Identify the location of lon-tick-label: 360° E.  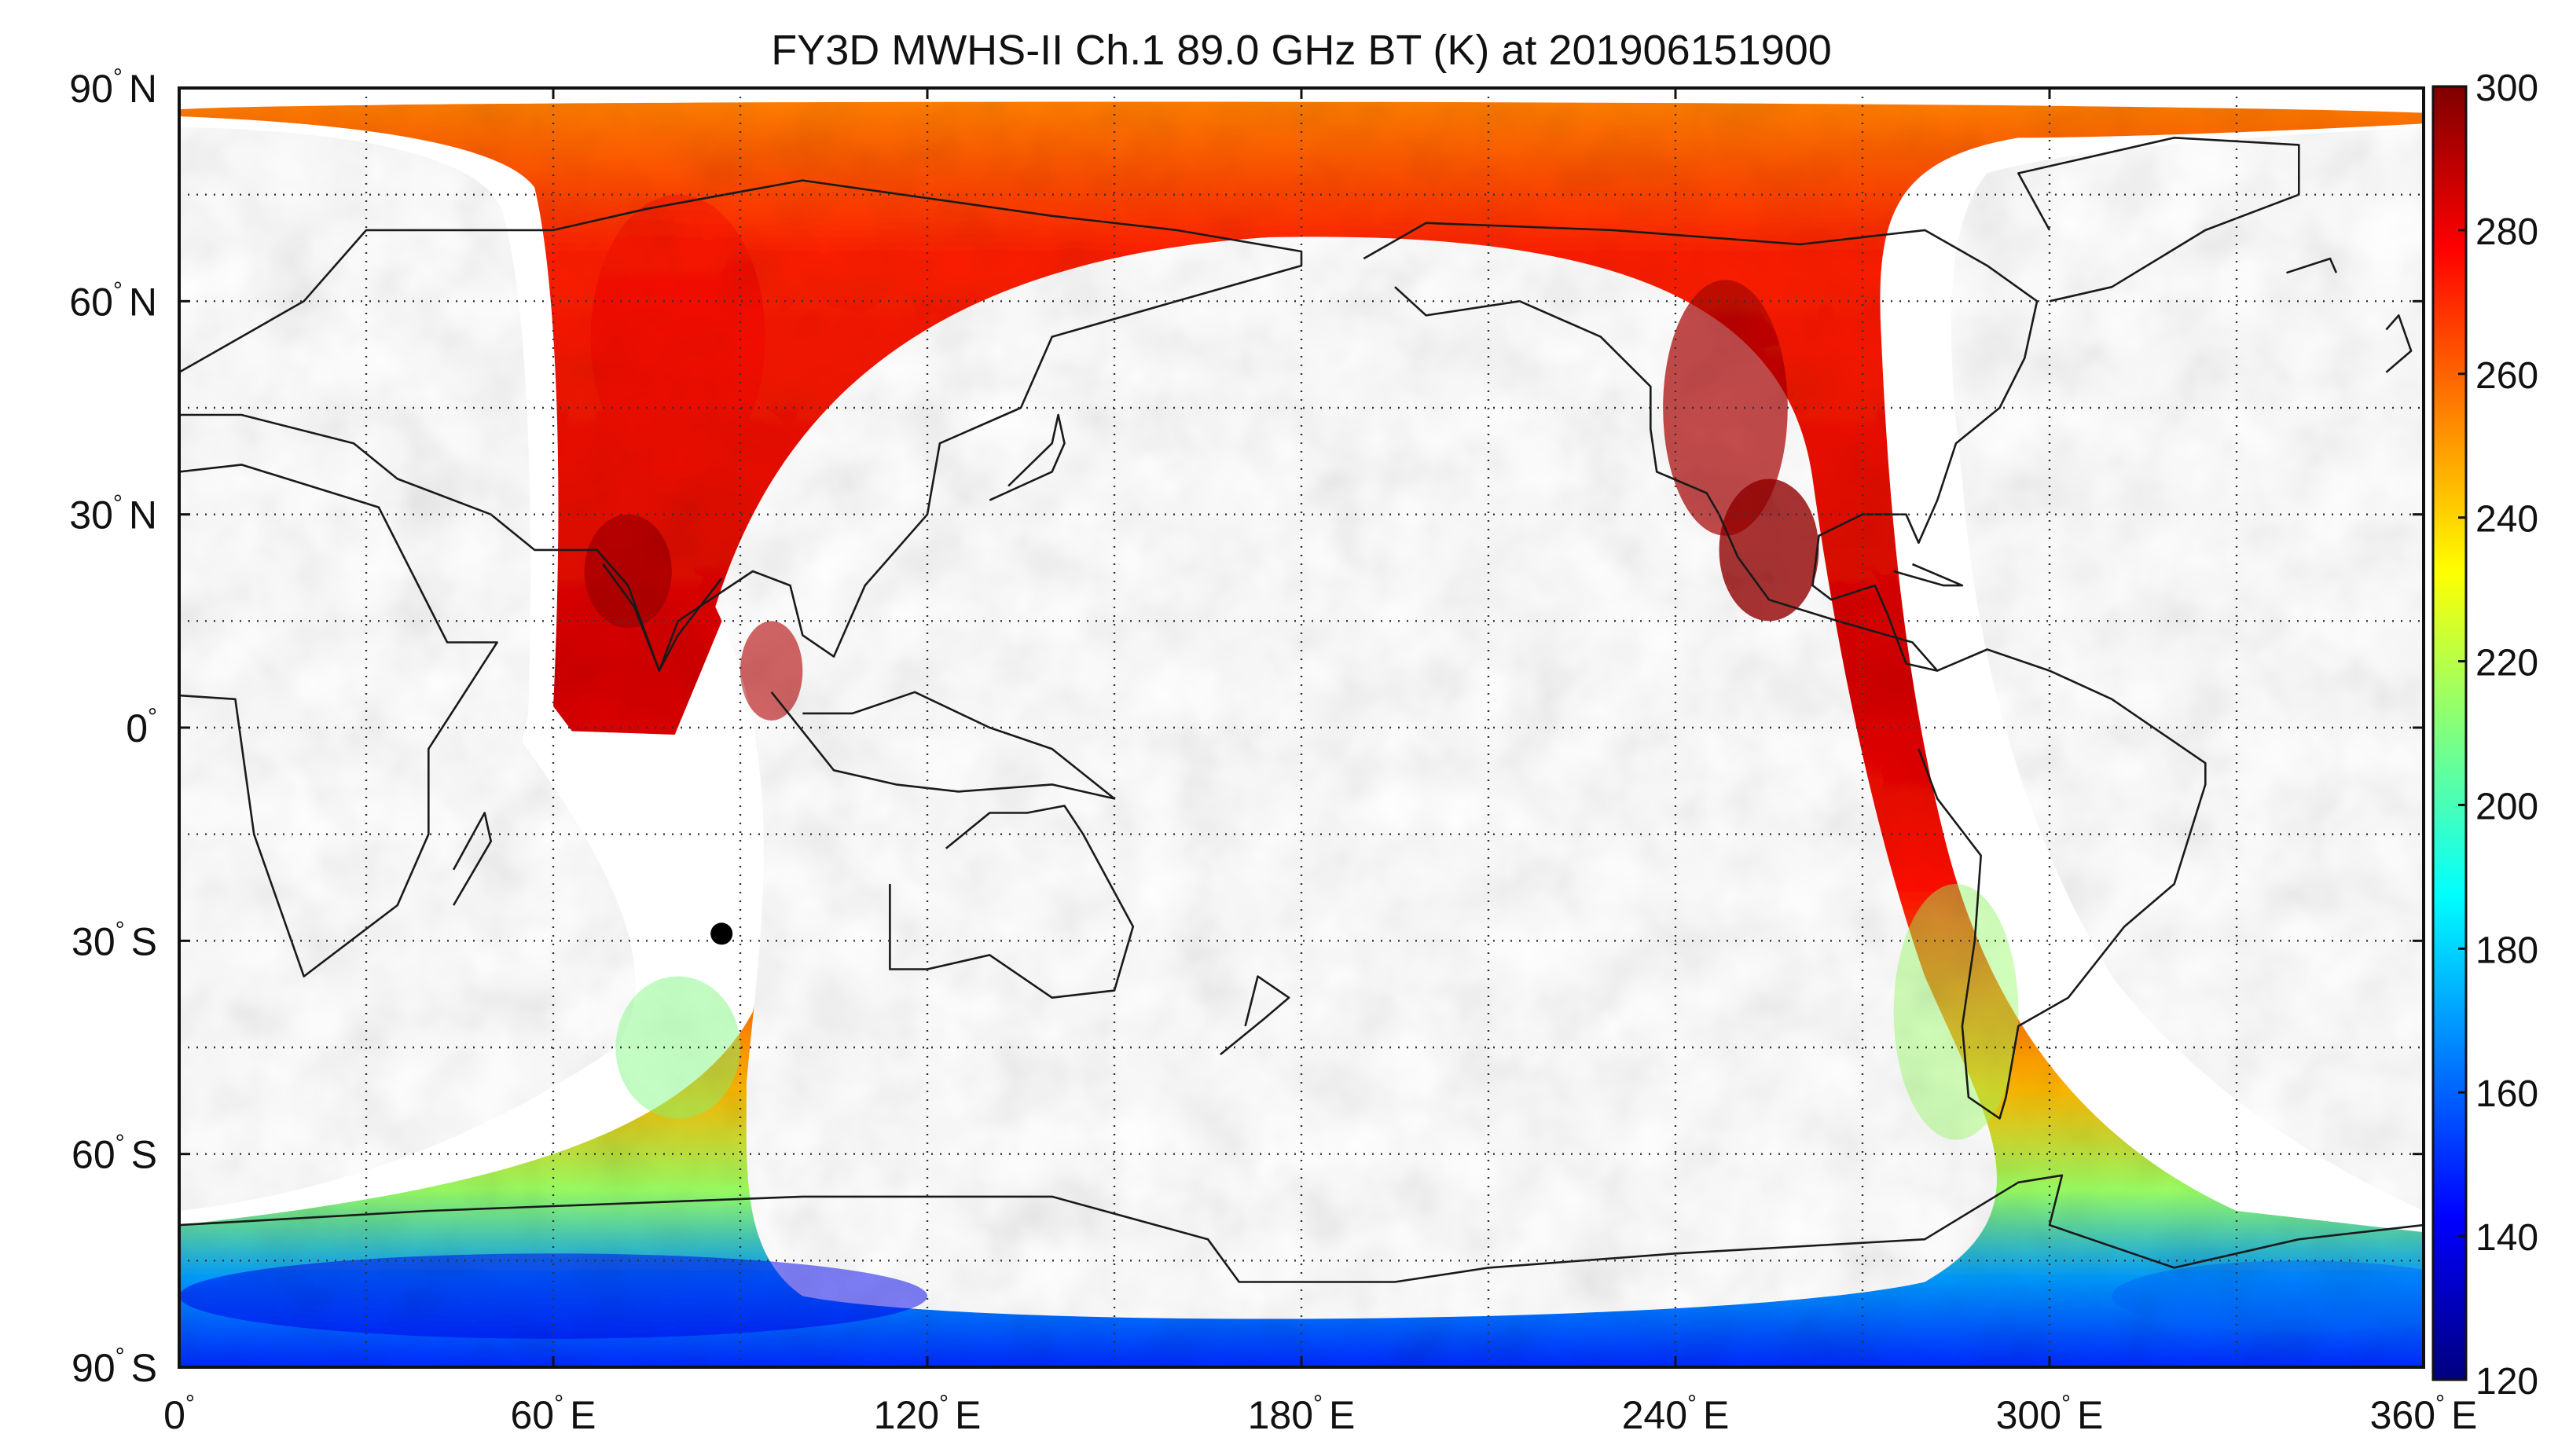
(2424, 1414).